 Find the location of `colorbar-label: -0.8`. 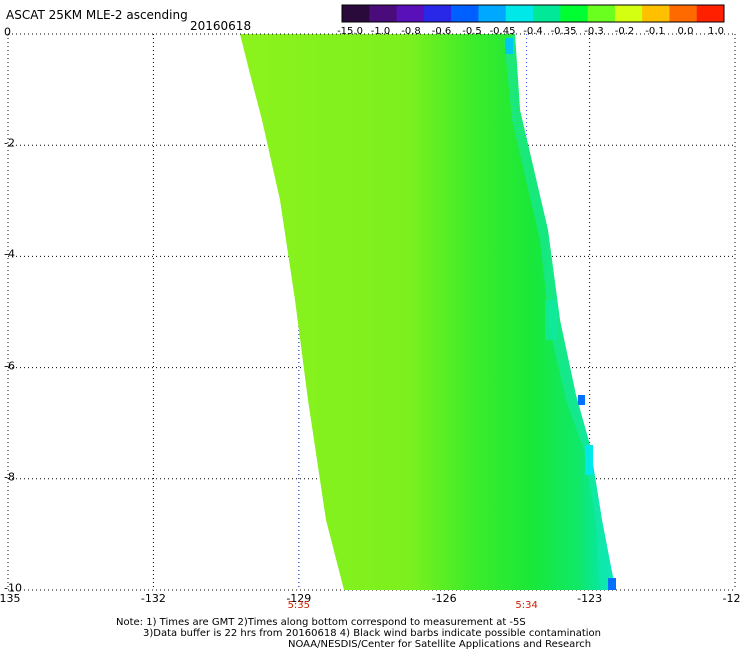

colorbar-label: -0.8 is located at coordinates (411, 31).